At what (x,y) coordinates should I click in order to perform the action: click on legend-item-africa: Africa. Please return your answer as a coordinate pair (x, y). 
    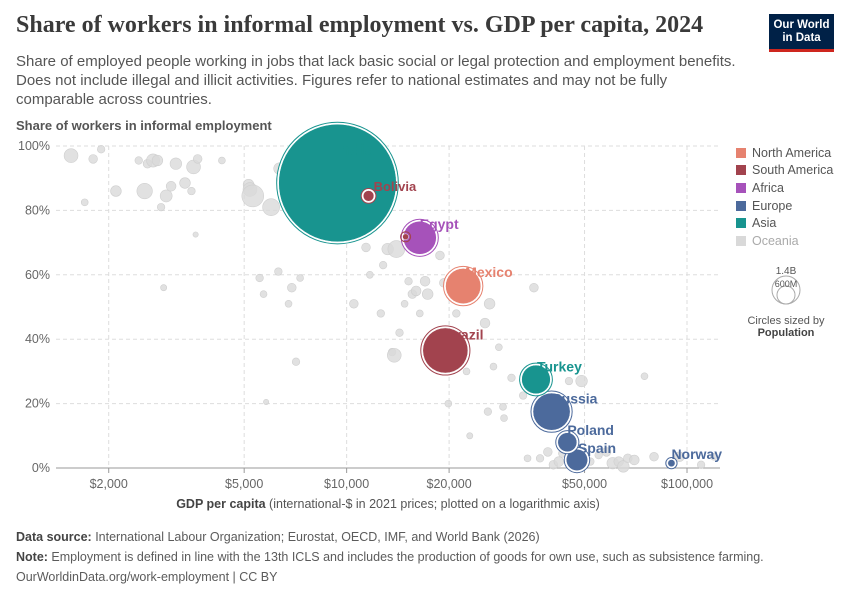
    Looking at the image, I should click on (784, 188).